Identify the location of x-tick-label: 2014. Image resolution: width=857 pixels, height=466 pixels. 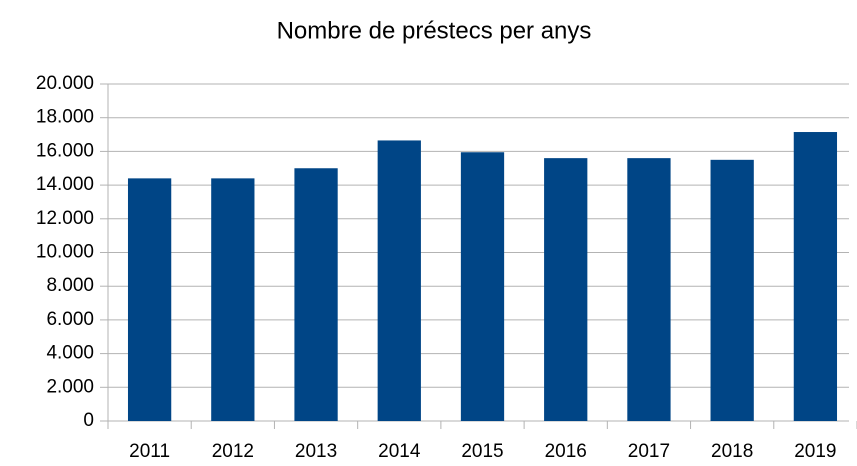
(399, 451).